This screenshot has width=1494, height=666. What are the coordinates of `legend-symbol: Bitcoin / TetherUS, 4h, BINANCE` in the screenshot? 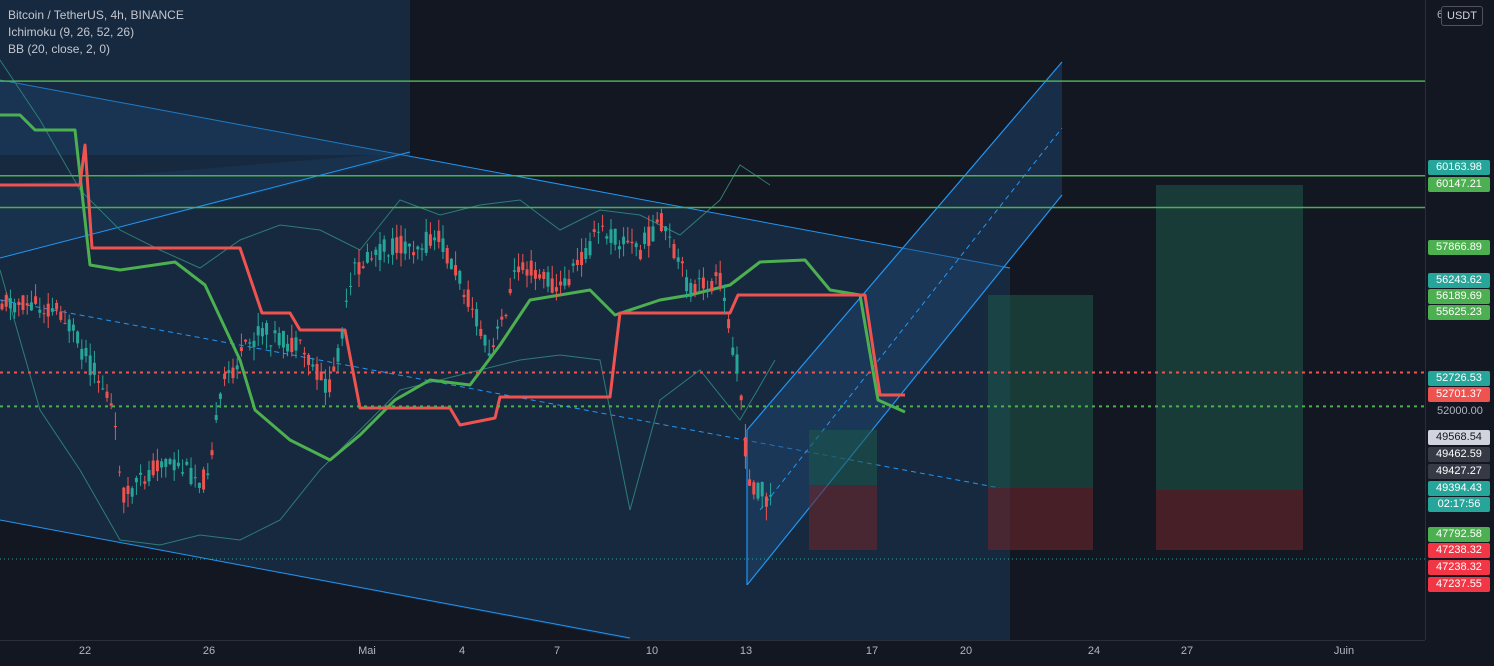 It's located at (96, 15).